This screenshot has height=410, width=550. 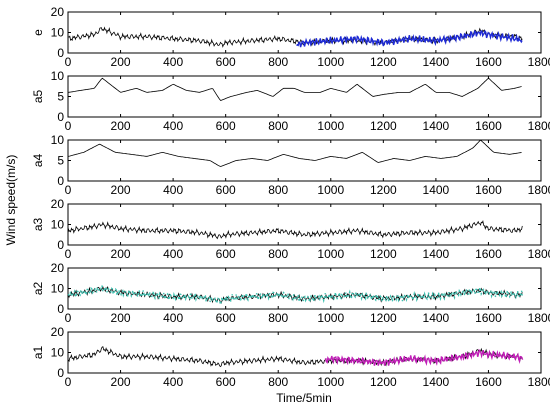 What do you see at coordinates (304, 398) in the screenshot?
I see `x-axis-label: Time/5min` at bounding box center [304, 398].